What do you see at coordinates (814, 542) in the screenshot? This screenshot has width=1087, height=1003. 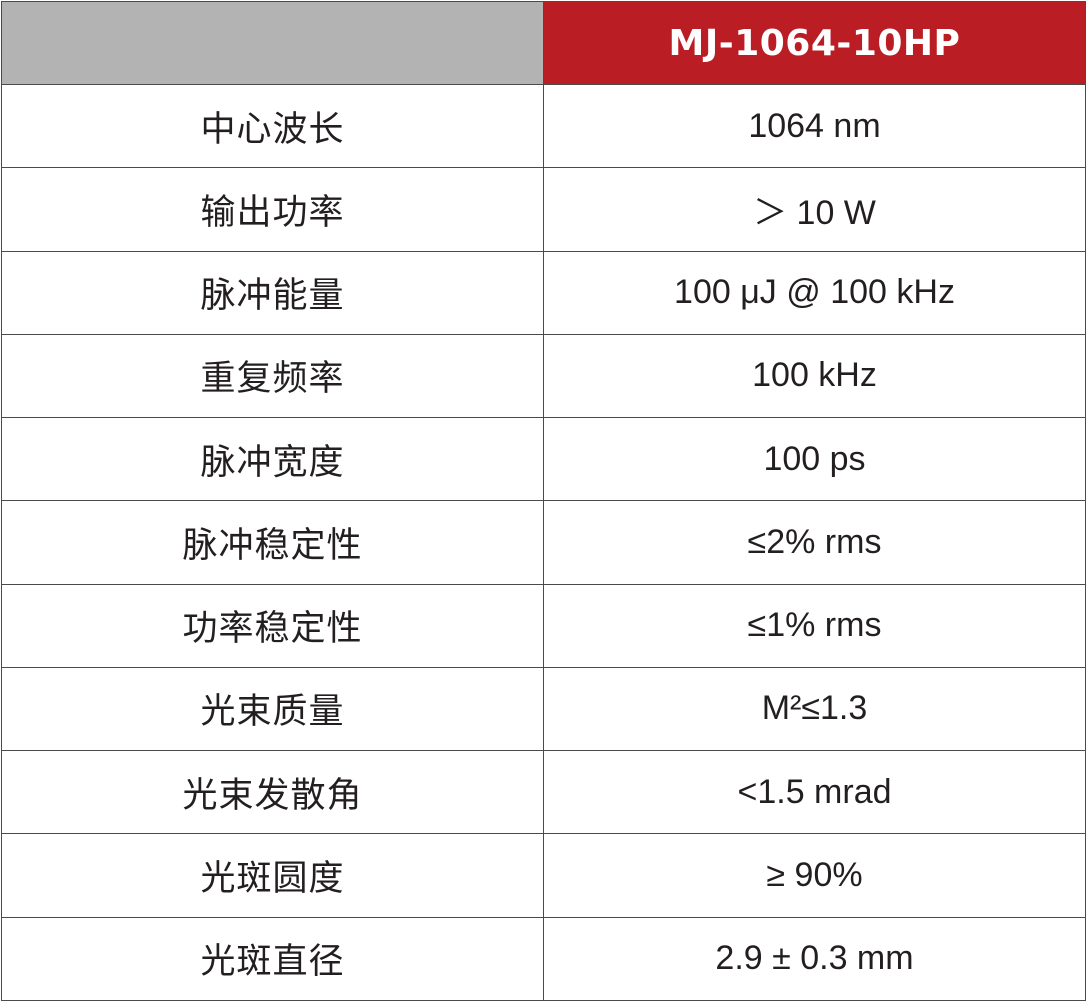 I see `param-value-cell: ≤2% rms` at bounding box center [814, 542].